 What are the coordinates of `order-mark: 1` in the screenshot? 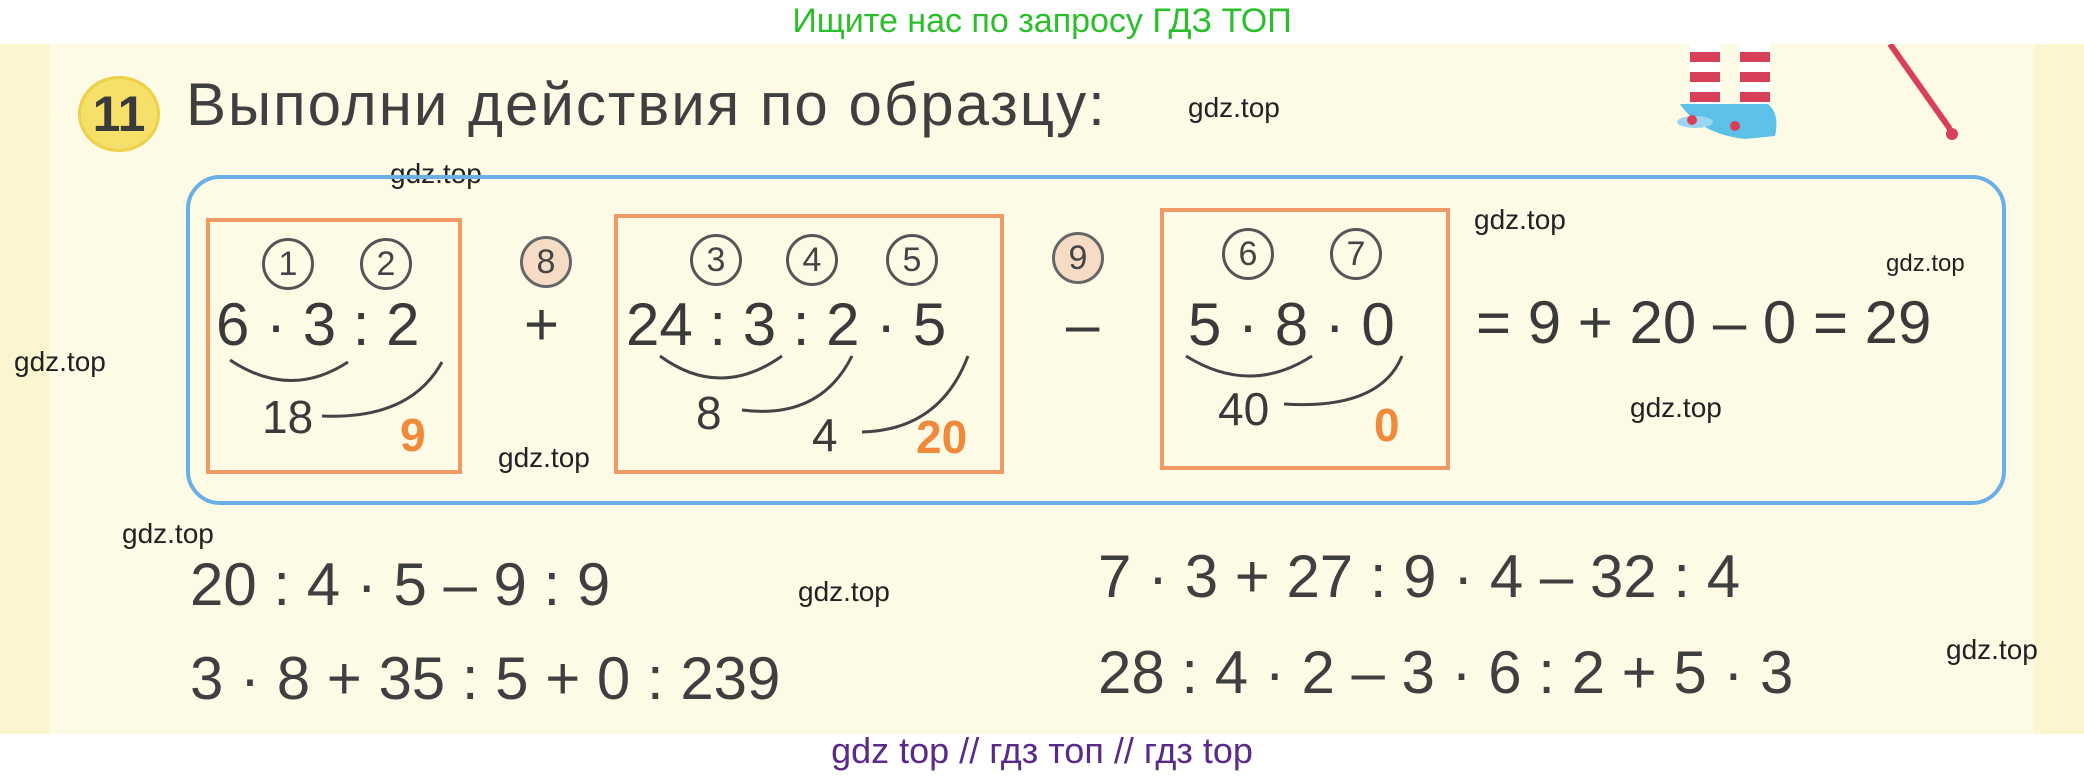 It's located at (288, 264).